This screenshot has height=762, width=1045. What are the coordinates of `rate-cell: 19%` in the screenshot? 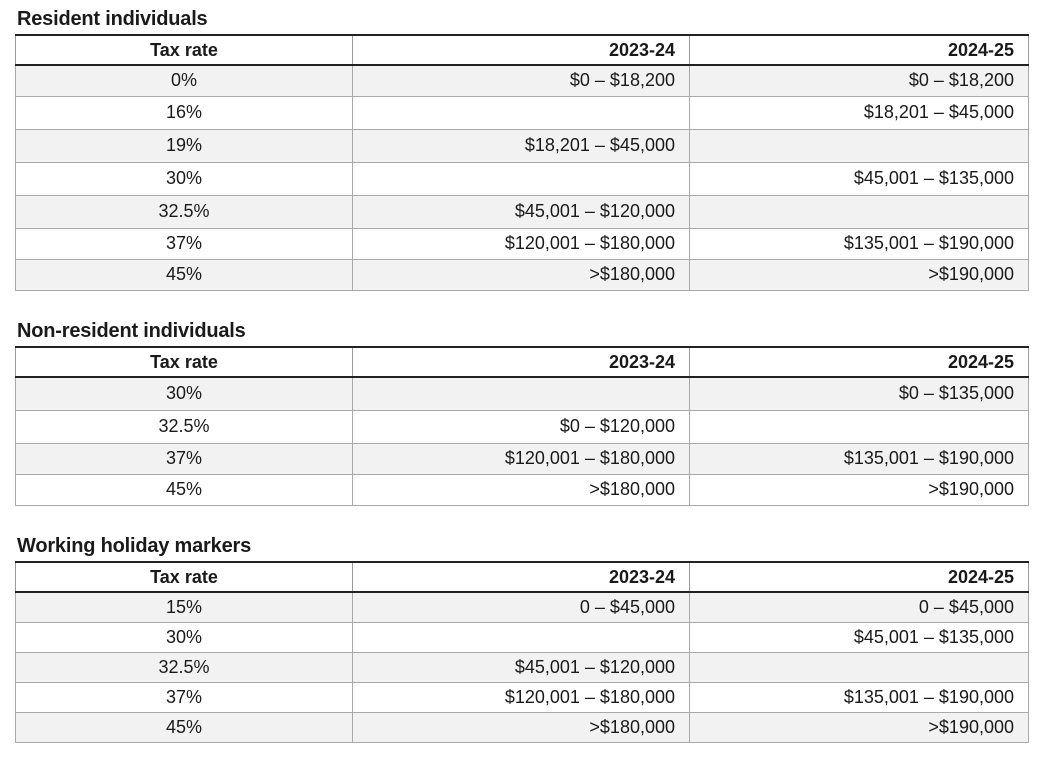 It's located at (184, 145).